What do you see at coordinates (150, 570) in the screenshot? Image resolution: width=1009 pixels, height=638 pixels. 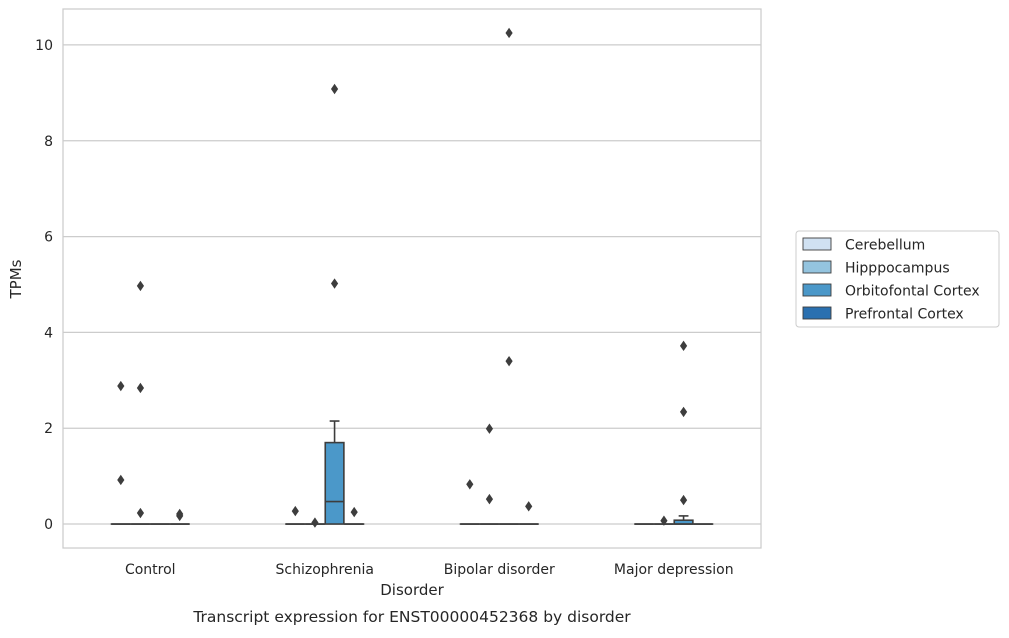 I see `x-tick-label: Control` at bounding box center [150, 570].